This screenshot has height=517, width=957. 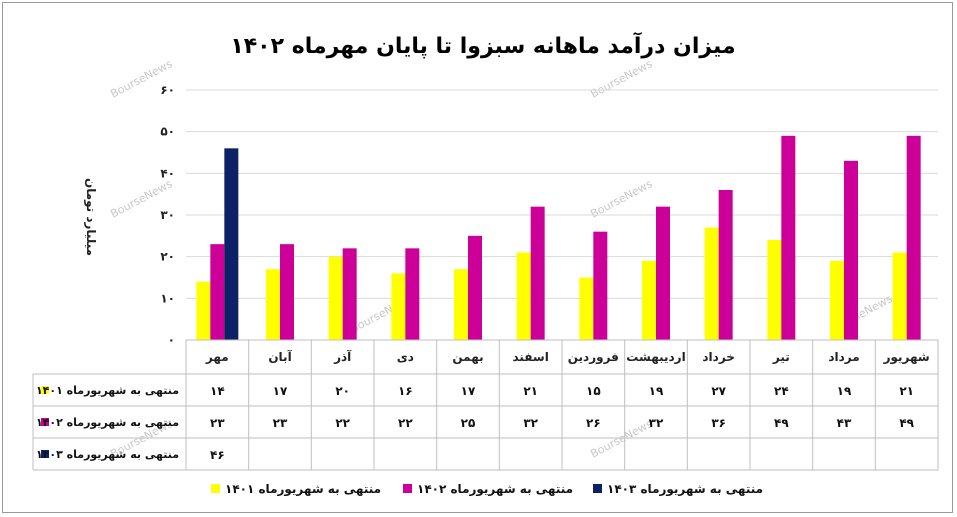 I want to click on data-label: ۴۶, so click(x=217, y=455).